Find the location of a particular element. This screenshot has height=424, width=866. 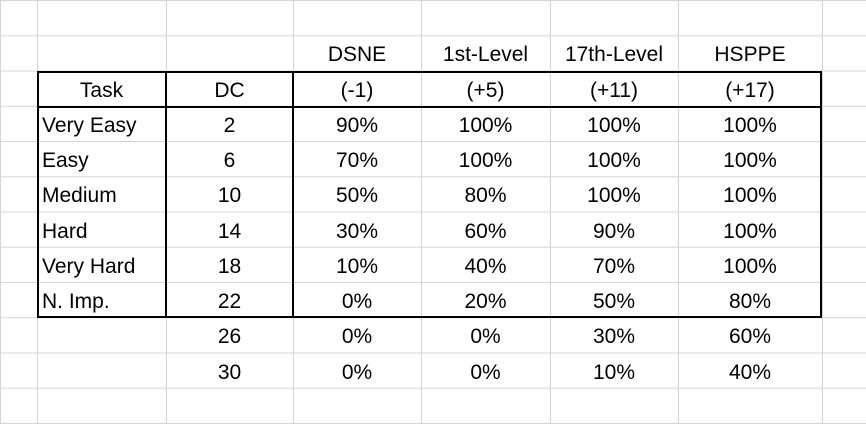

cell: 20% is located at coordinates (485, 301).